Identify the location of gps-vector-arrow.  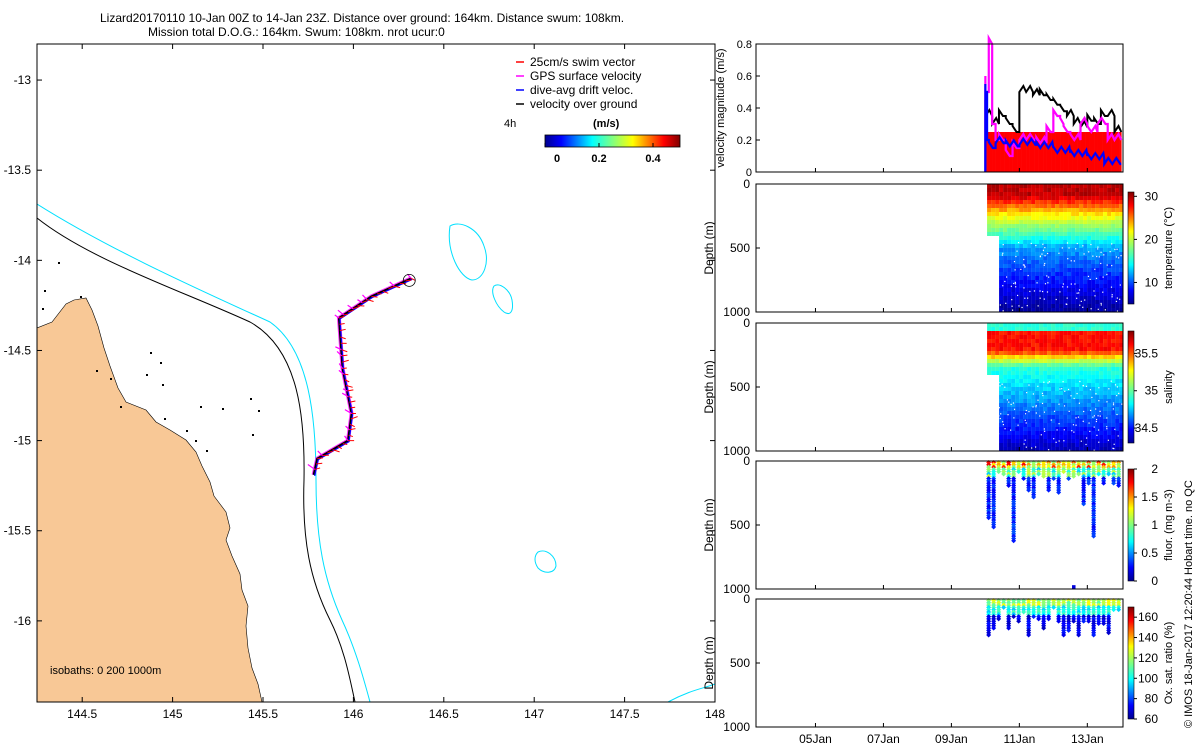
(347, 428).